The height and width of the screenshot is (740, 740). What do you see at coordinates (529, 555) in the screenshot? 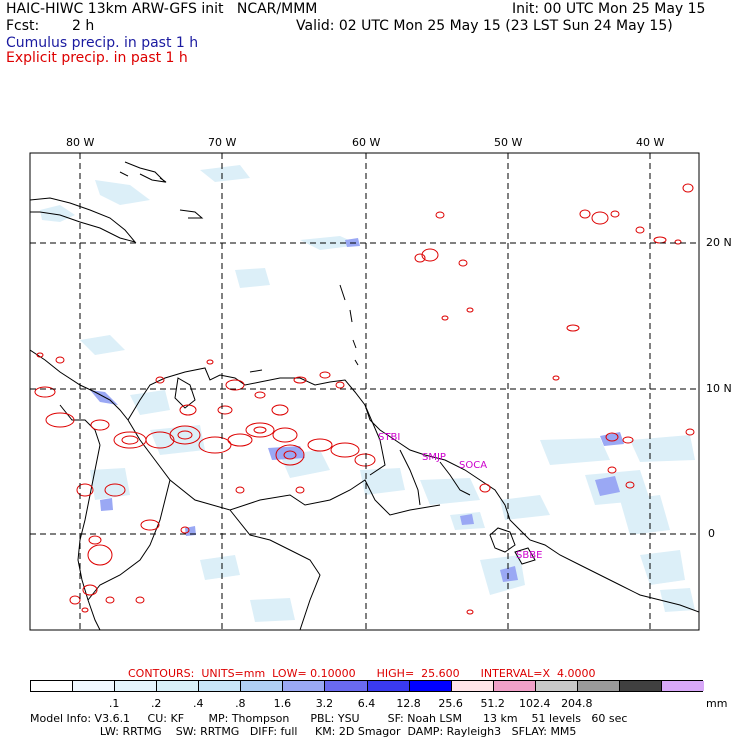
I see `station-sbbe: SBBE` at bounding box center [529, 555].